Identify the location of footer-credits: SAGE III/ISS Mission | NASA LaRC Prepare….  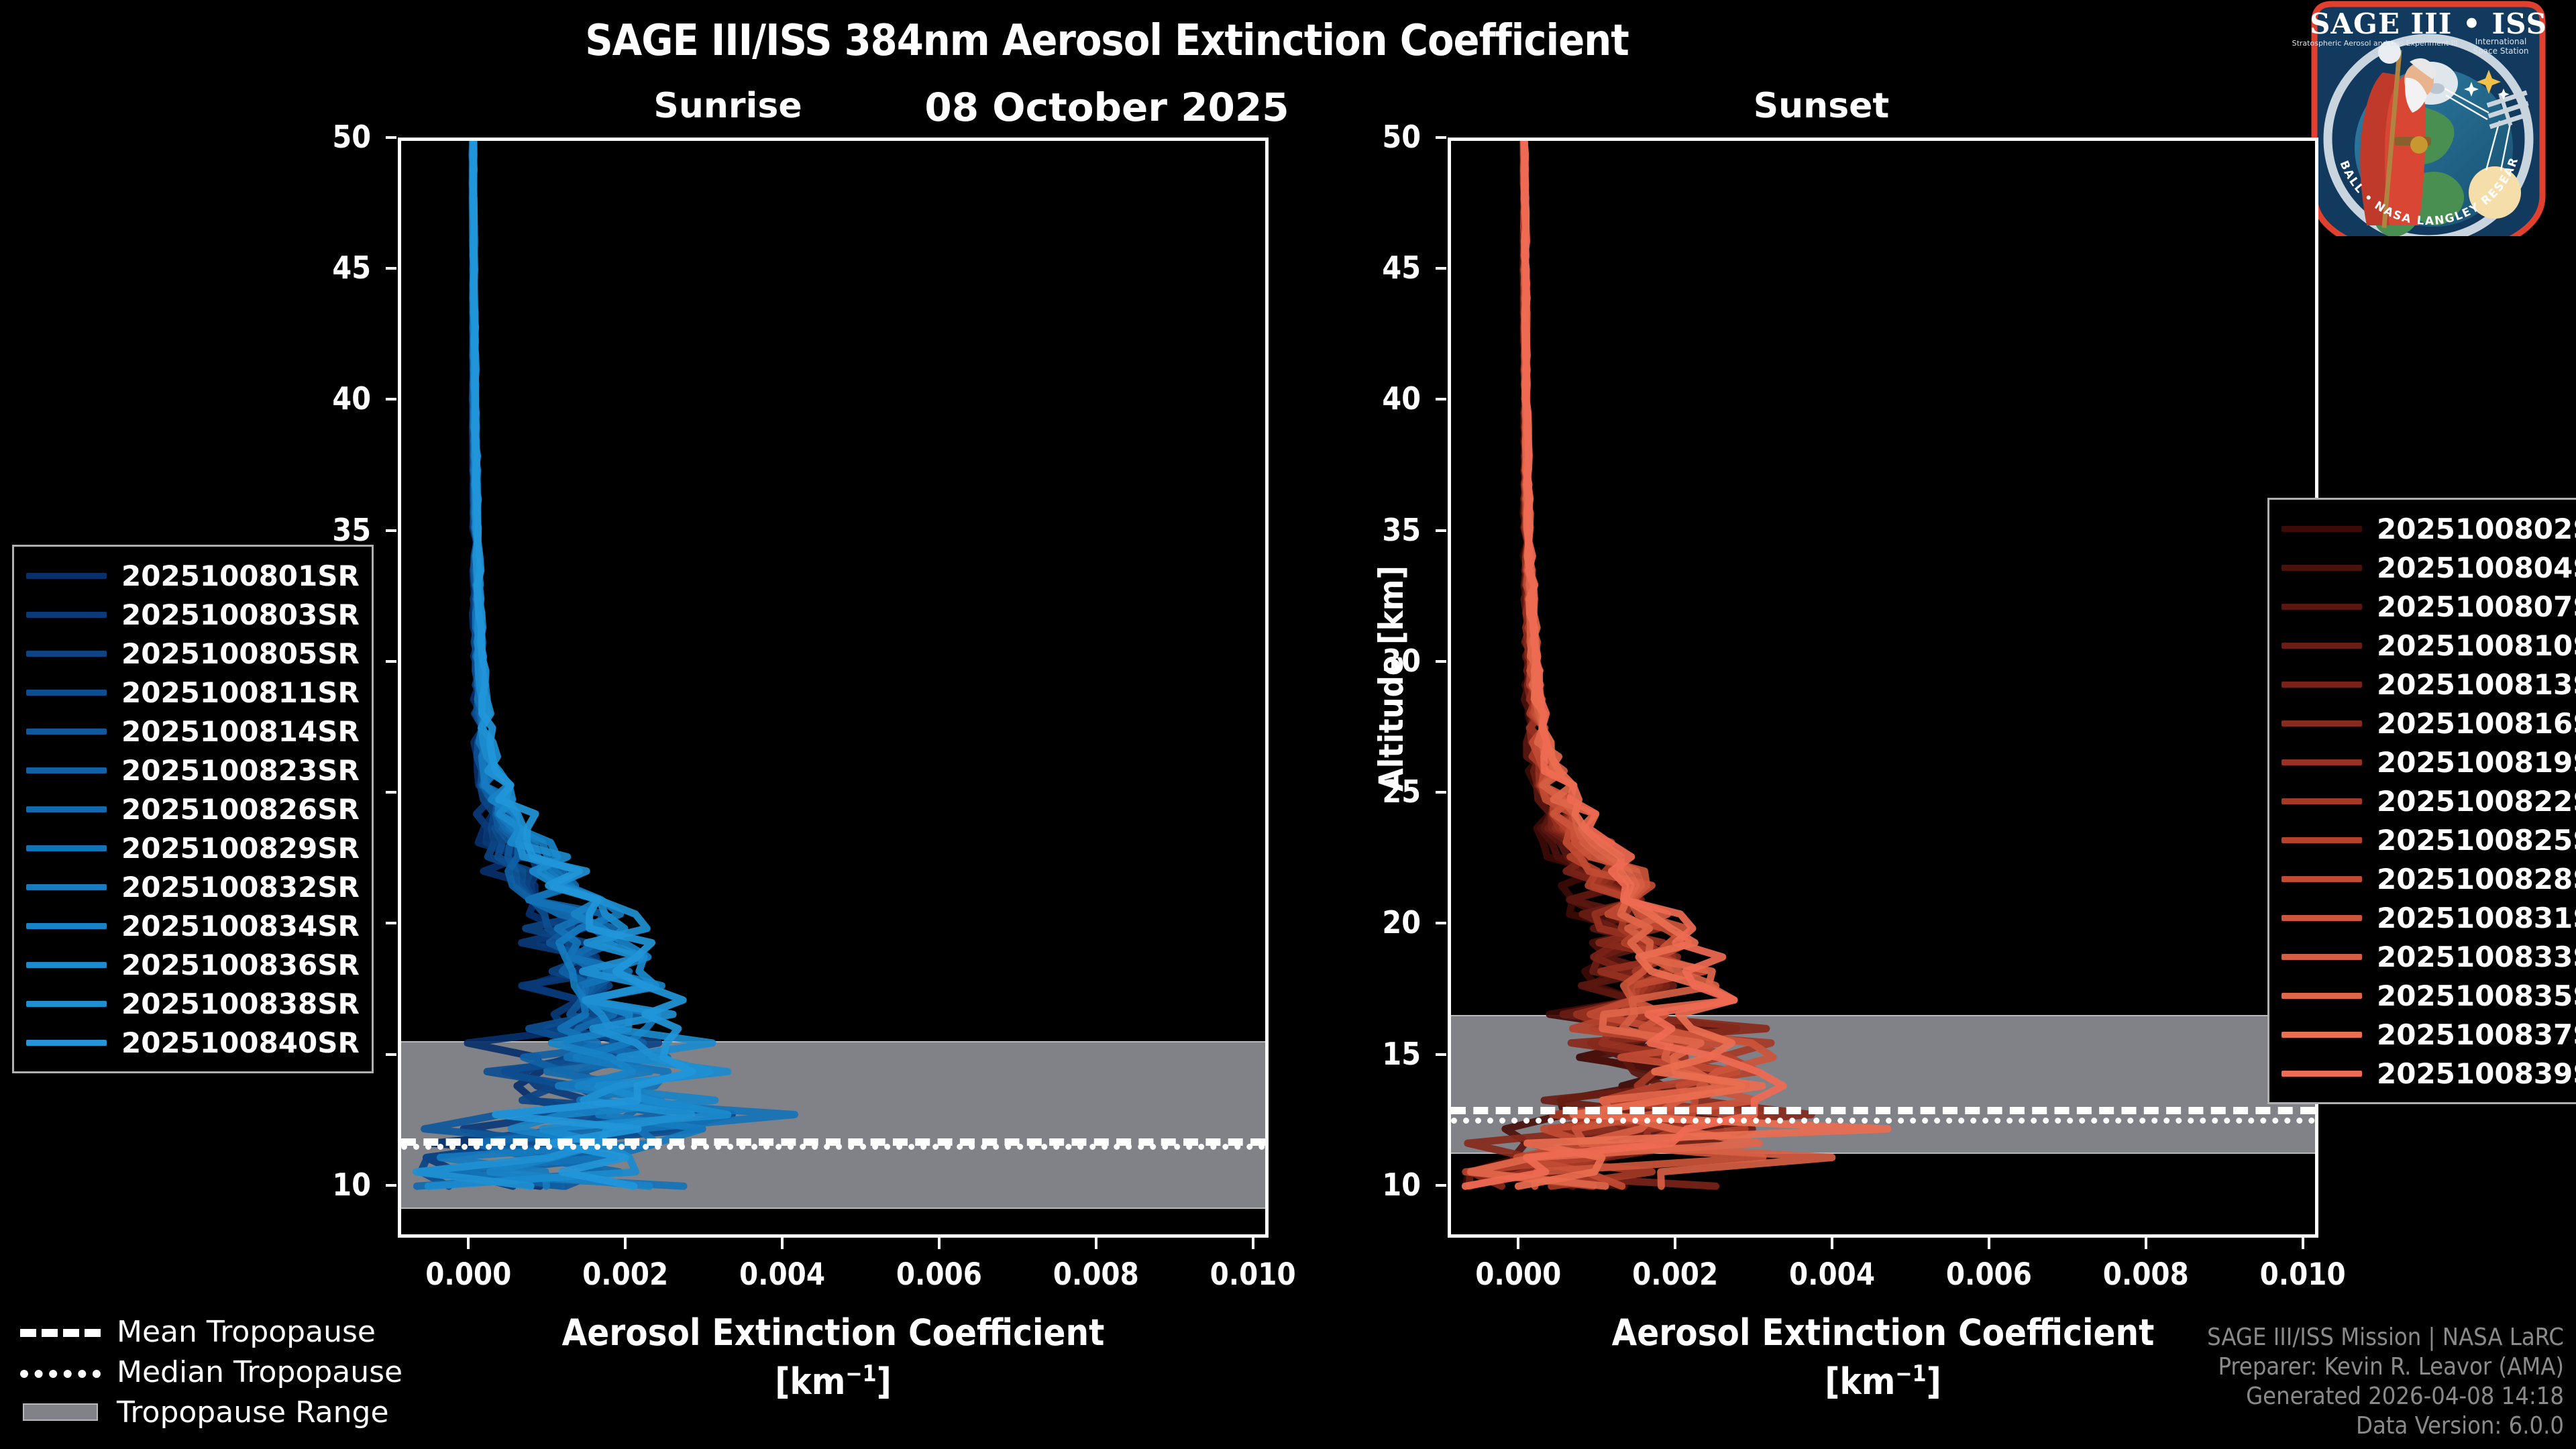
(2385, 1382).